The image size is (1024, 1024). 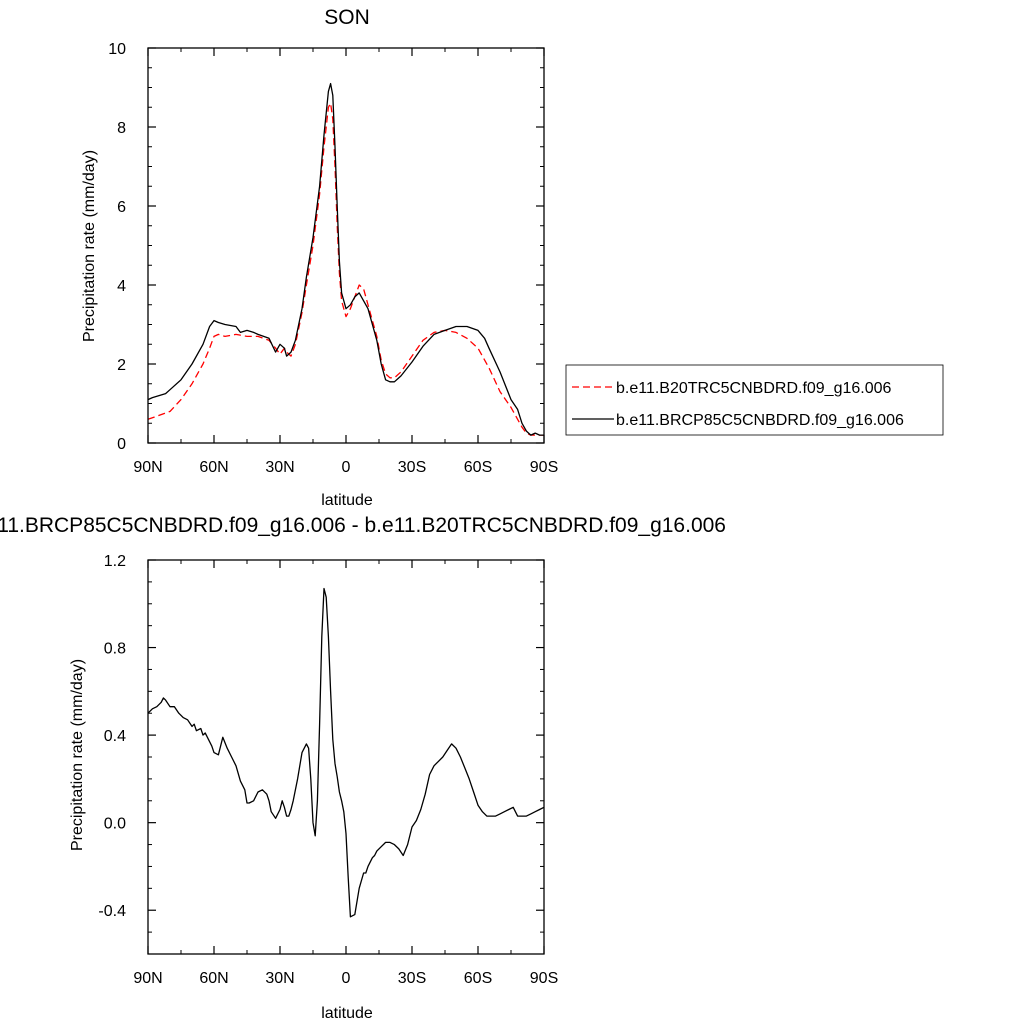 What do you see at coordinates (89, 246) in the screenshot?
I see `top-panel-ylabel: Precipitation rate (mm/day)` at bounding box center [89, 246].